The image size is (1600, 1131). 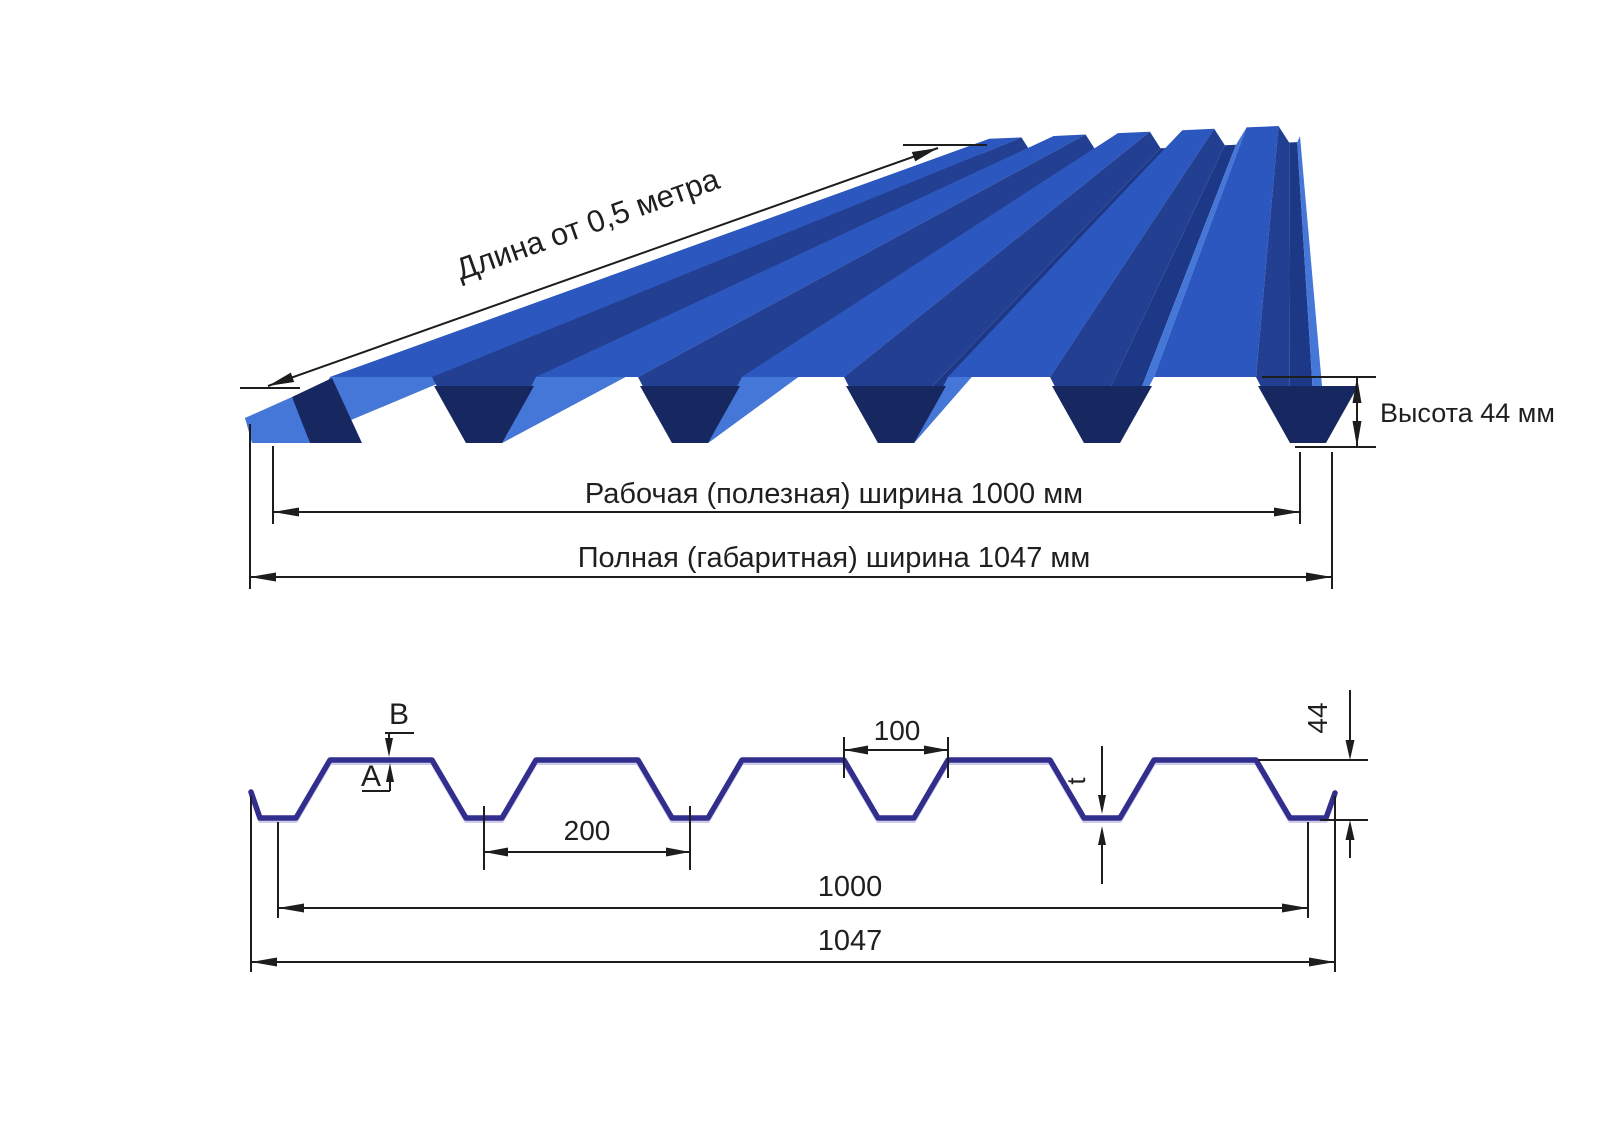 What do you see at coordinates (850, 941) in the screenshot?
I see `full-width-cs-label: 1047` at bounding box center [850, 941].